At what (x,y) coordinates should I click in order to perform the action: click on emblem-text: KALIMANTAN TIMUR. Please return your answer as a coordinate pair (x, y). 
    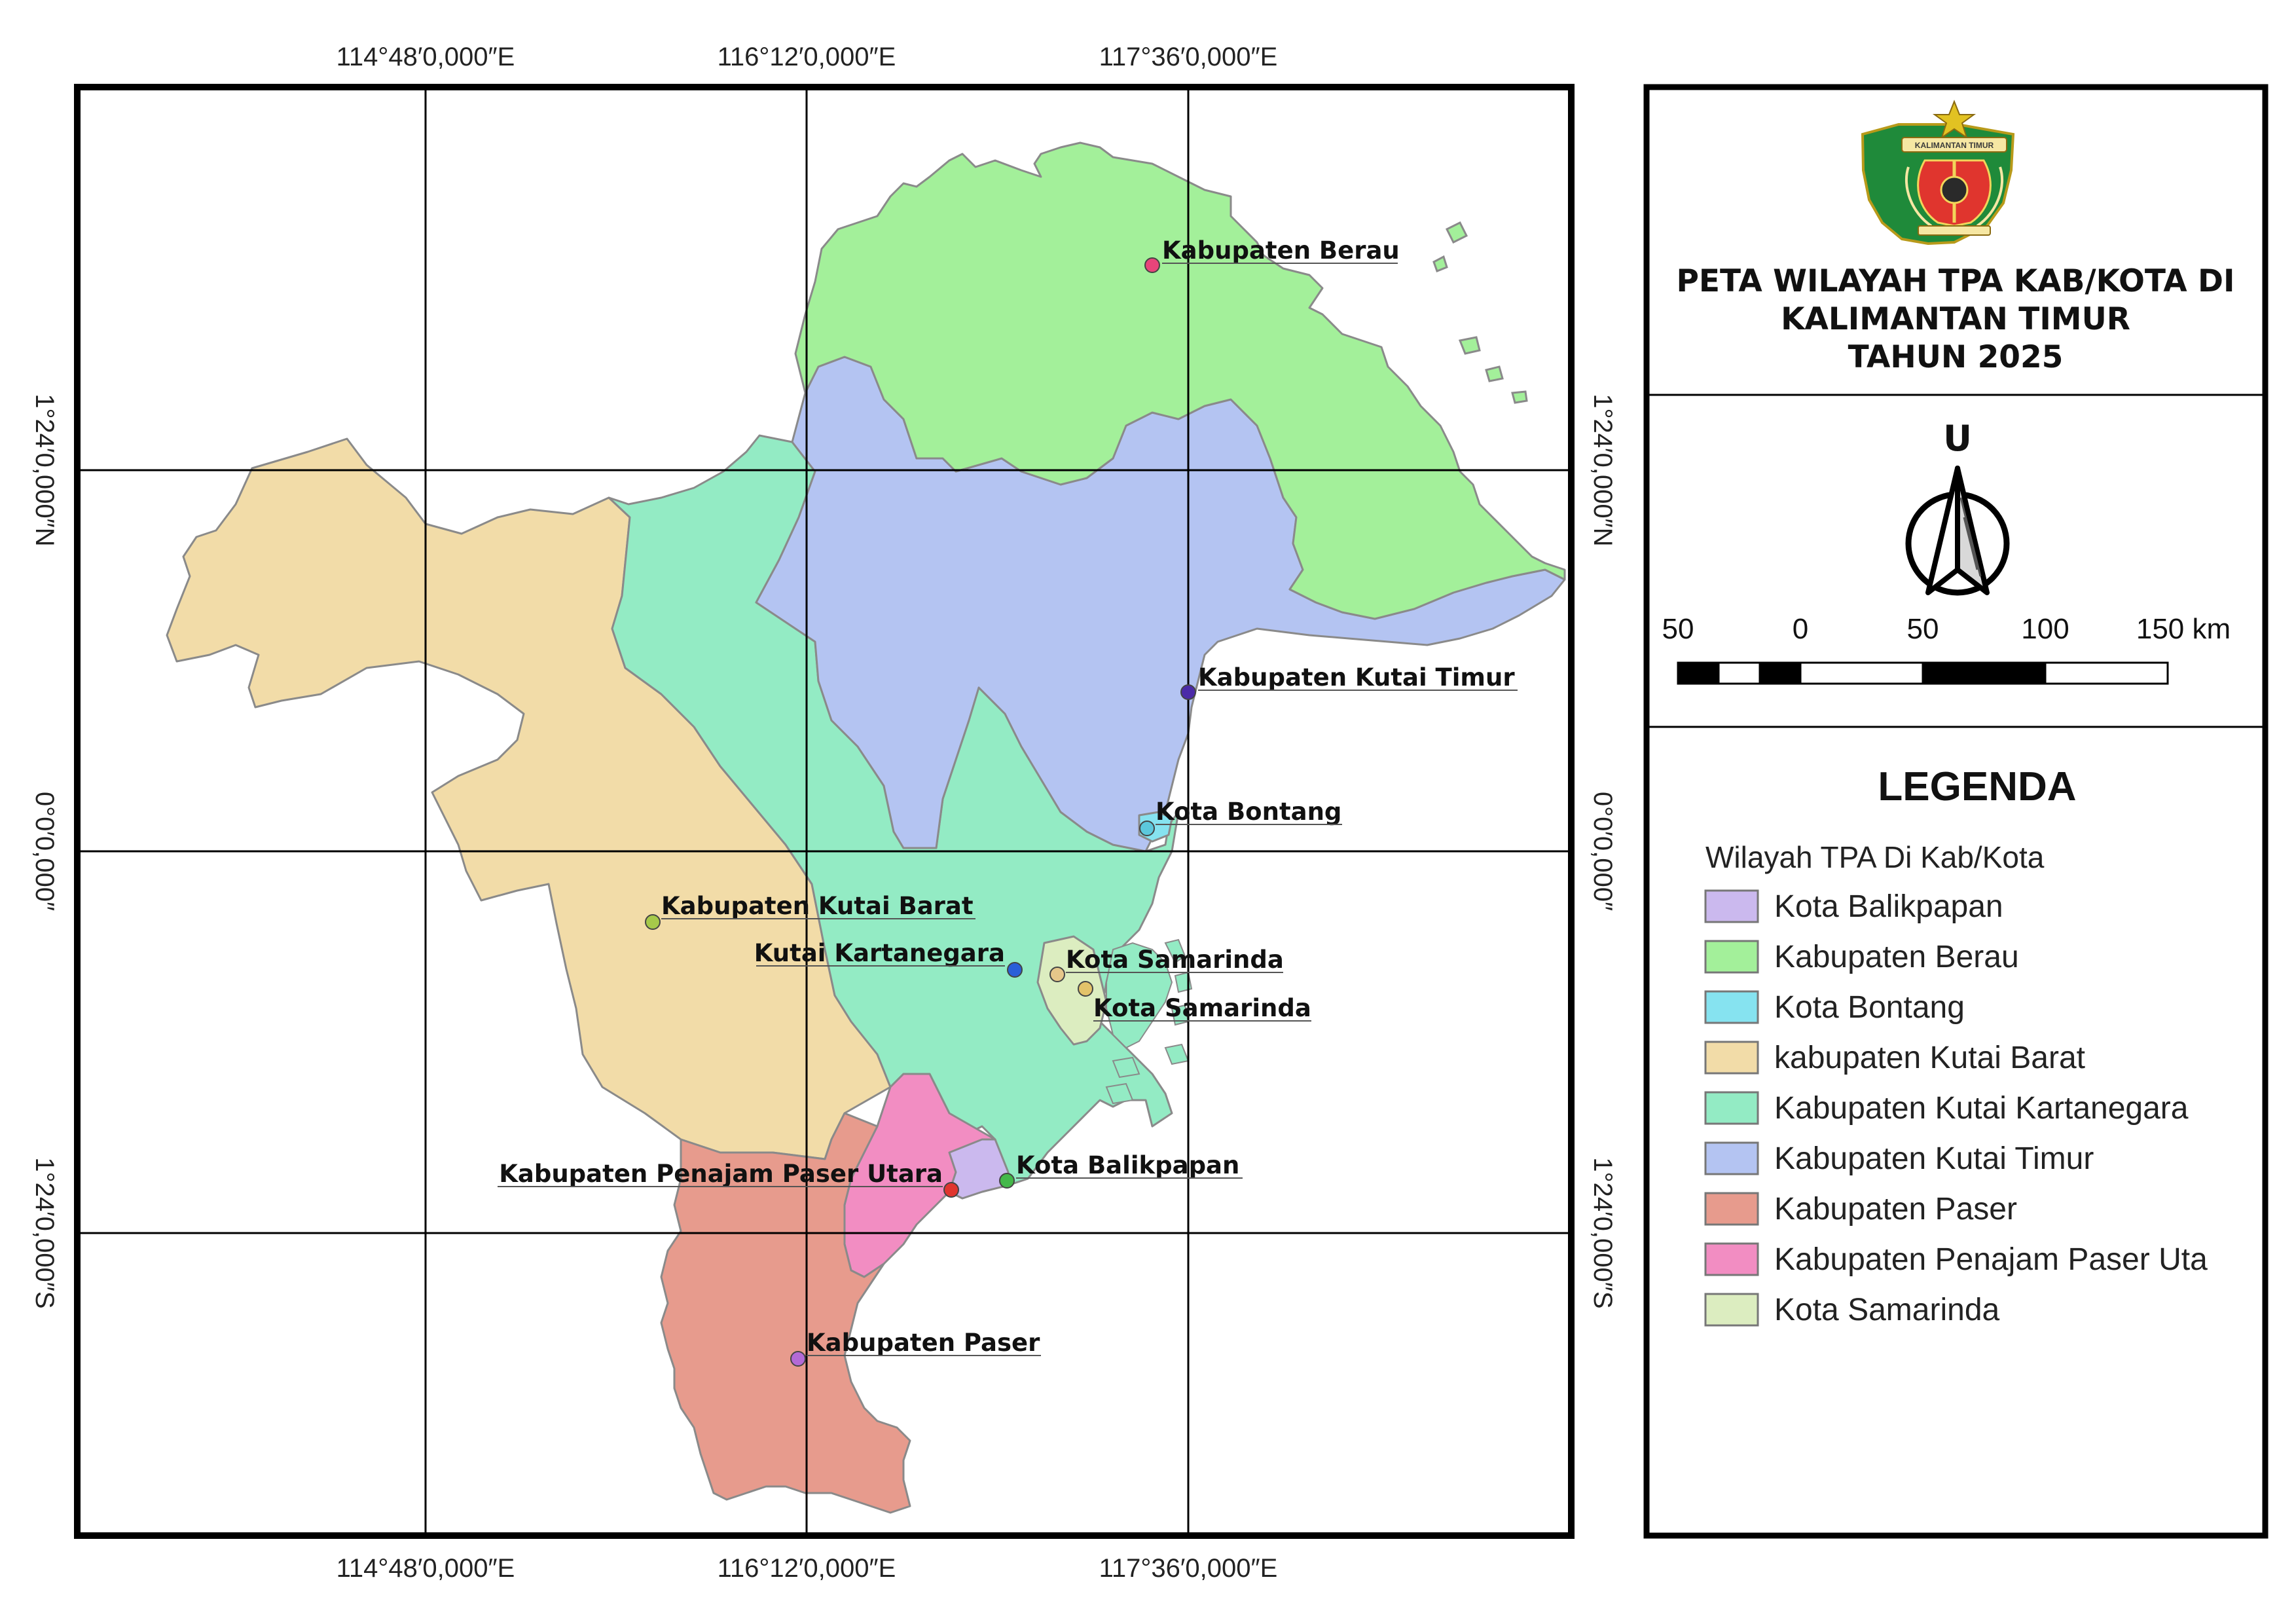
    Looking at the image, I should click on (1954, 145).